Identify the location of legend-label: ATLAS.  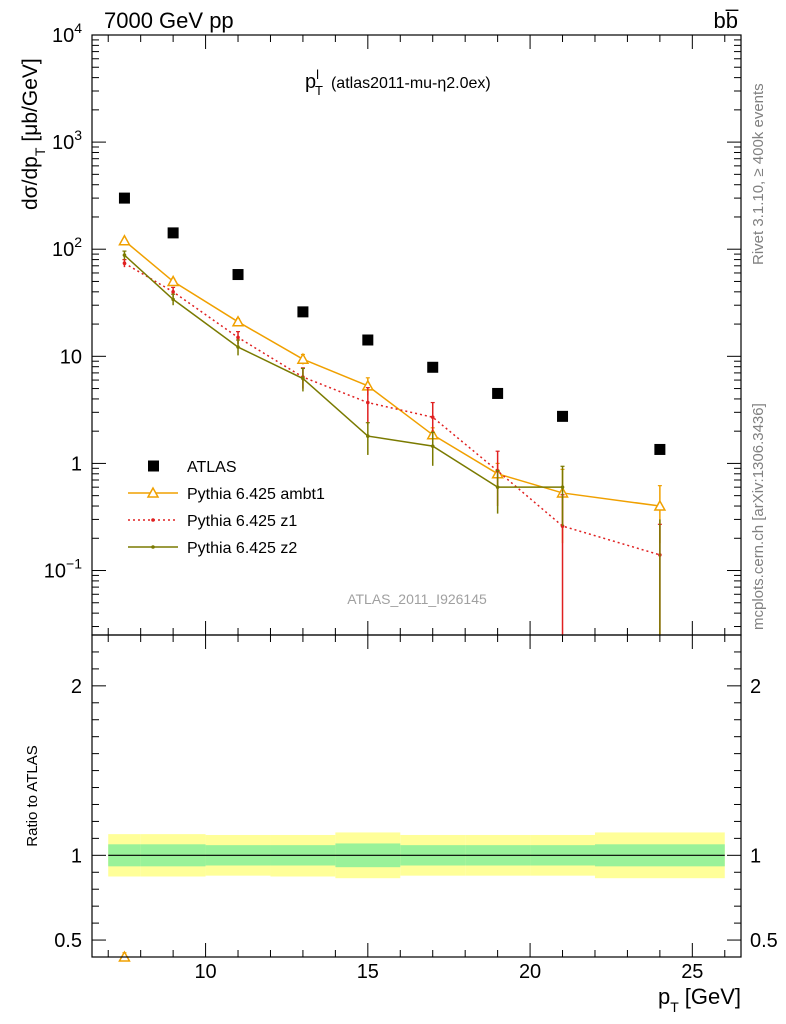
(212, 467).